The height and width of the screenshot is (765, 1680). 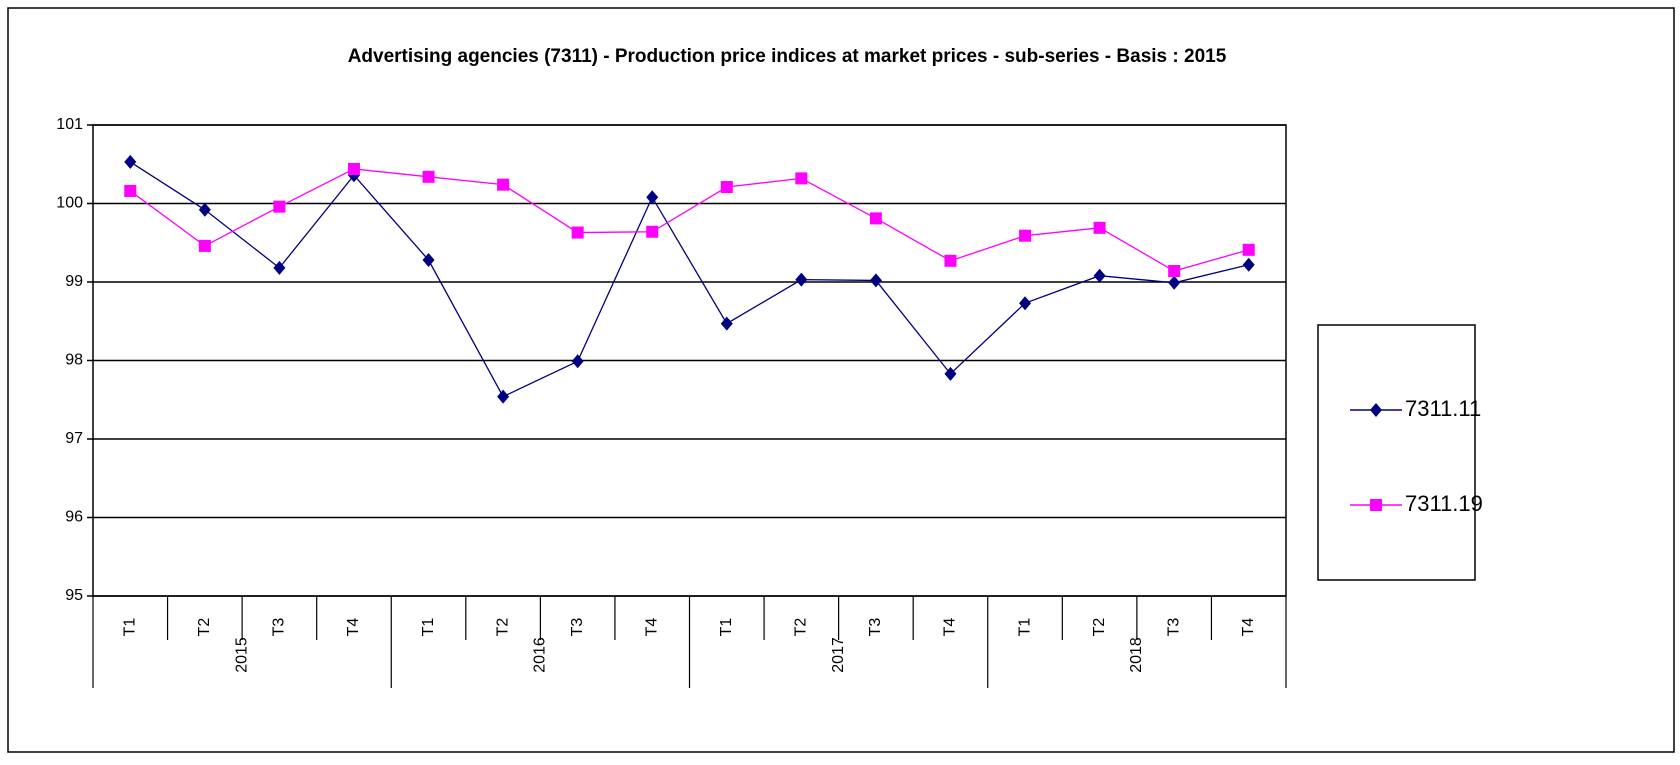 I want to click on group-label: 2017, so click(x=838, y=655).